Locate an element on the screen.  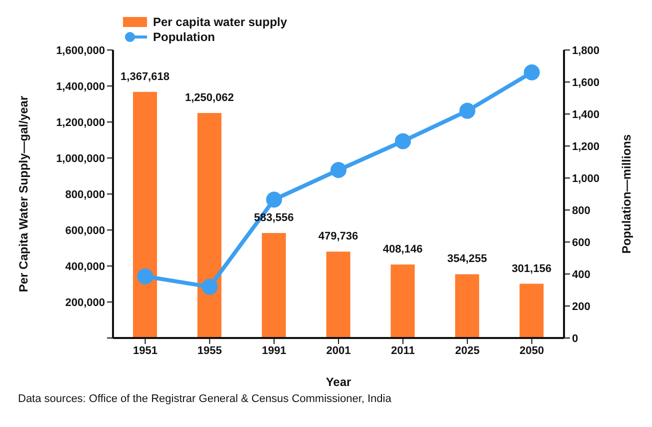
data-label: 479,736 is located at coordinates (338, 236).